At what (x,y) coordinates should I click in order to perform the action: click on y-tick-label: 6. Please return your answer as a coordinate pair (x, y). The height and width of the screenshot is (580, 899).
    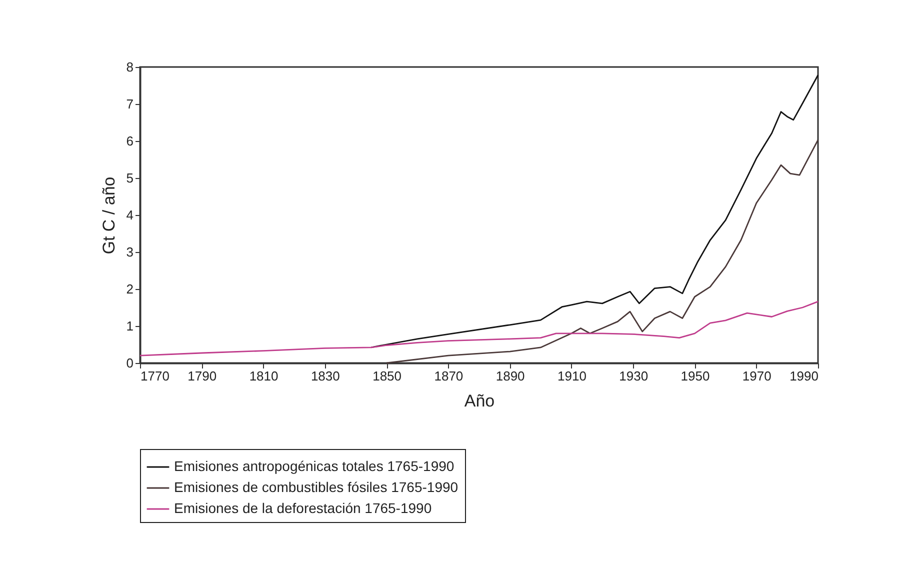
    Looking at the image, I should click on (130, 141).